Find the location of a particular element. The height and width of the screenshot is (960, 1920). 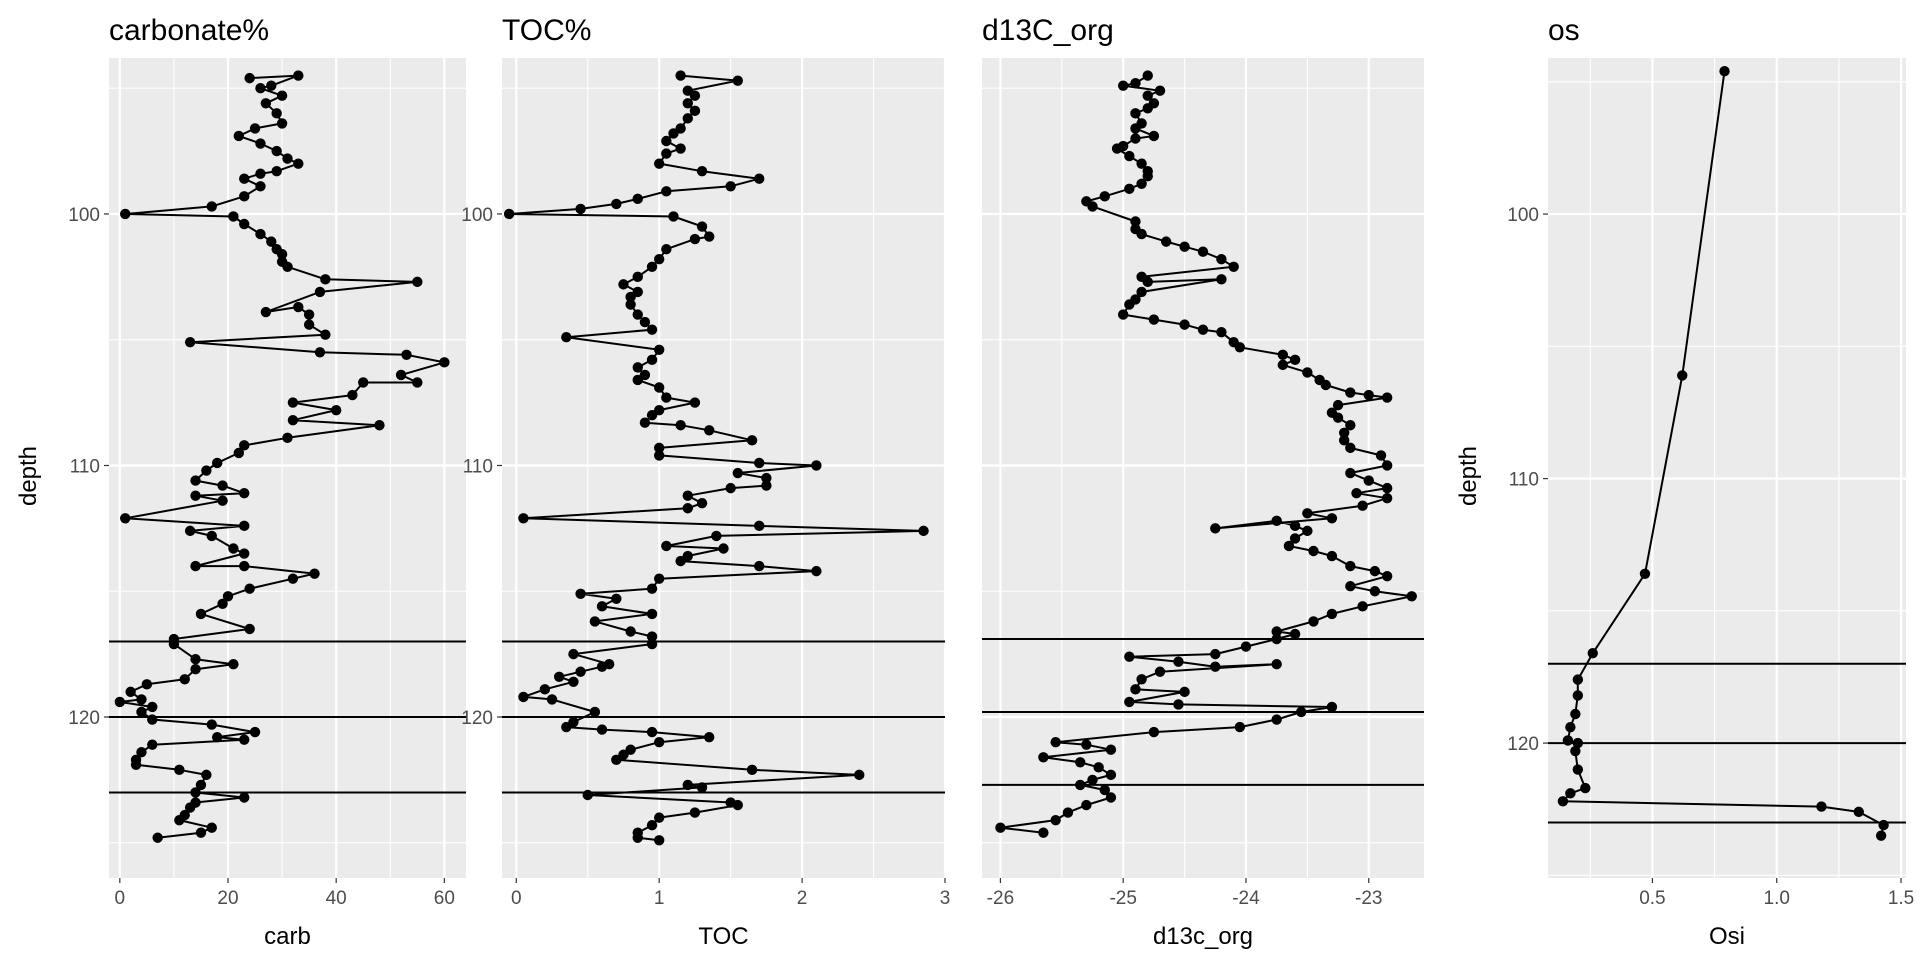

y-tick-label: 120 is located at coordinates (1523, 744).